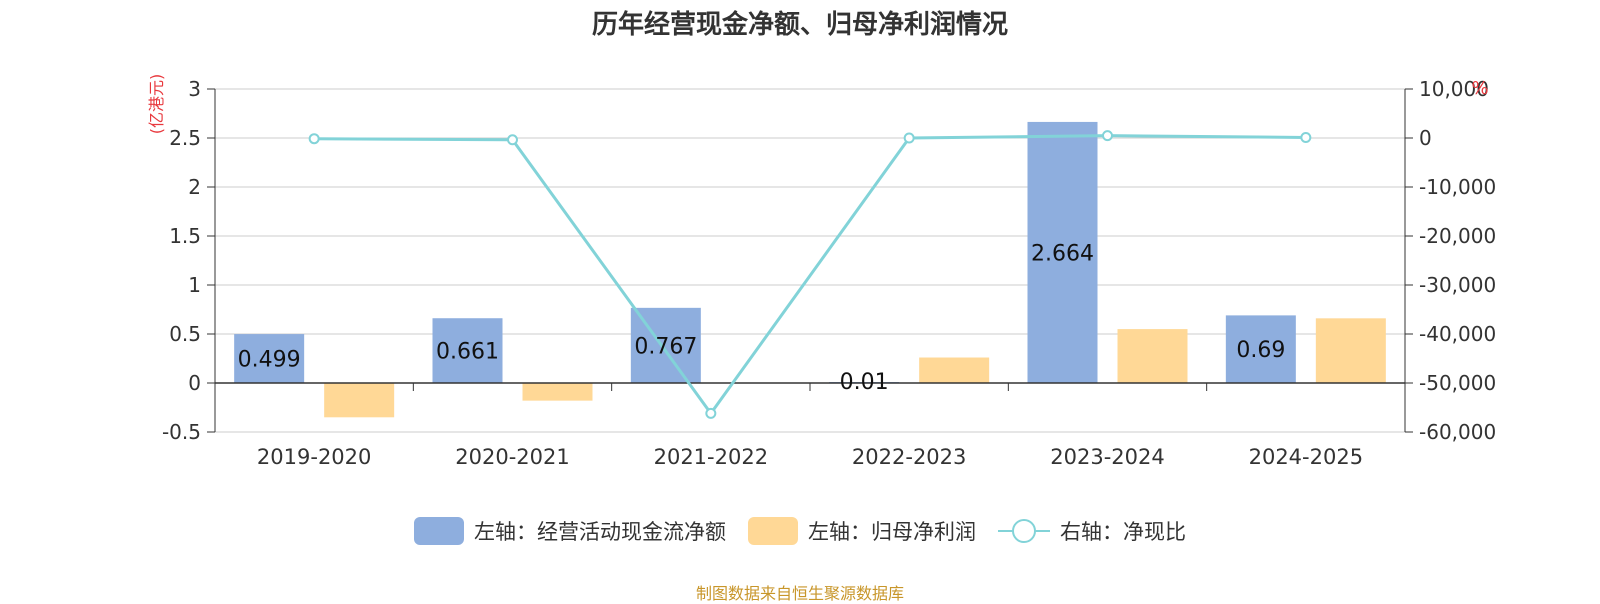  I want to click on data-label-cashflow: 0.01, so click(864, 382).